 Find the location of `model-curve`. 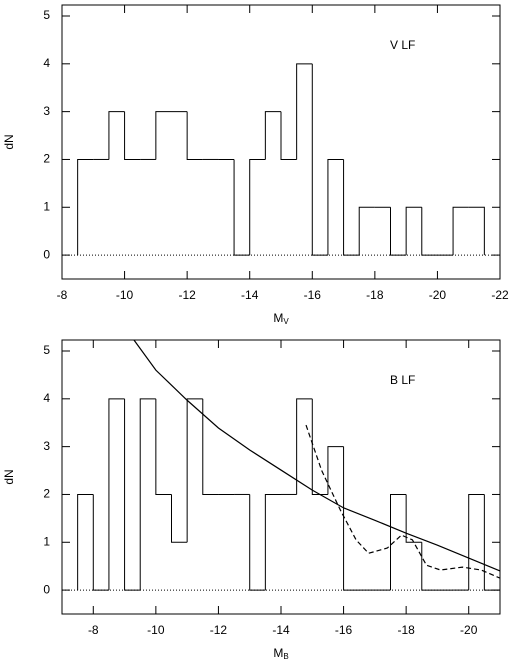

model-curve is located at coordinates (403, 501).